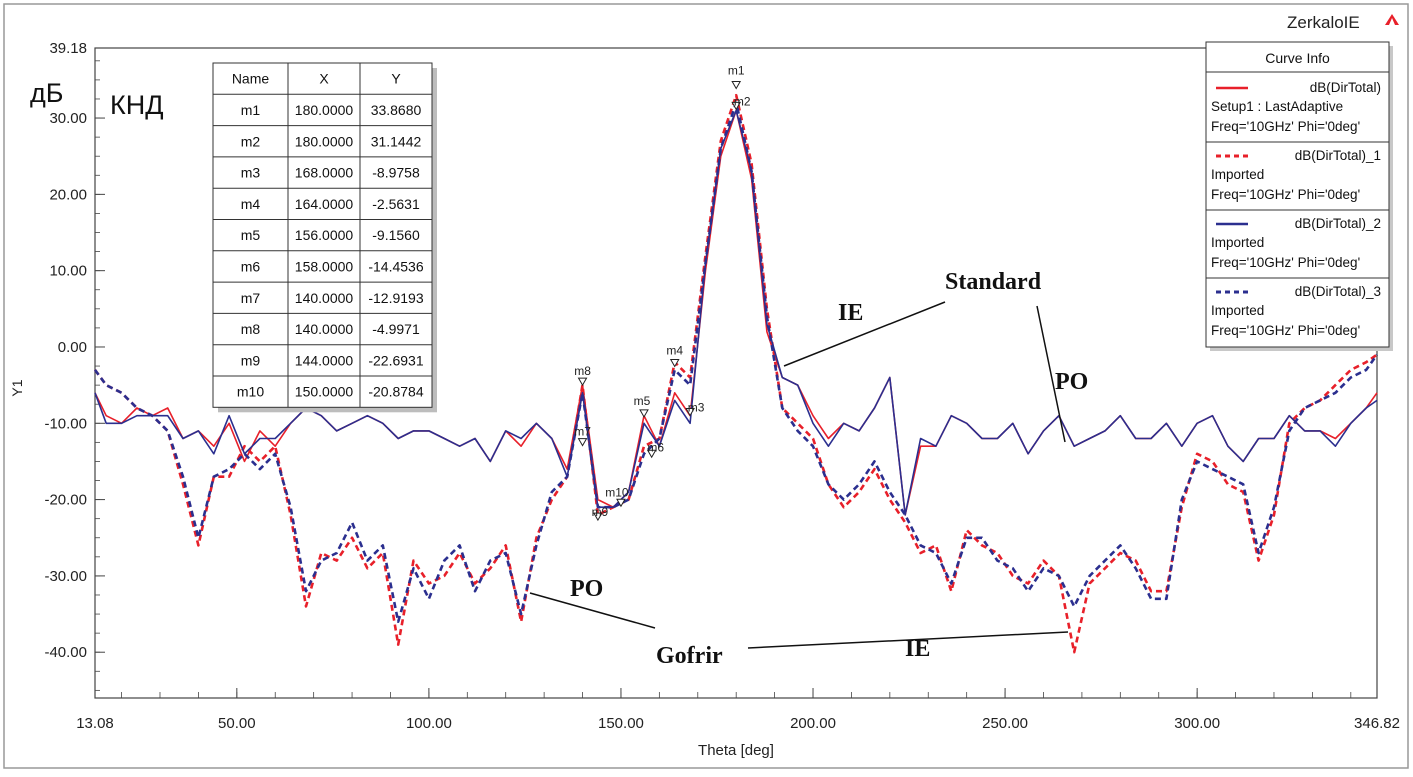  I want to click on legend-series-name: dB(DirTotal), so click(1345, 87).